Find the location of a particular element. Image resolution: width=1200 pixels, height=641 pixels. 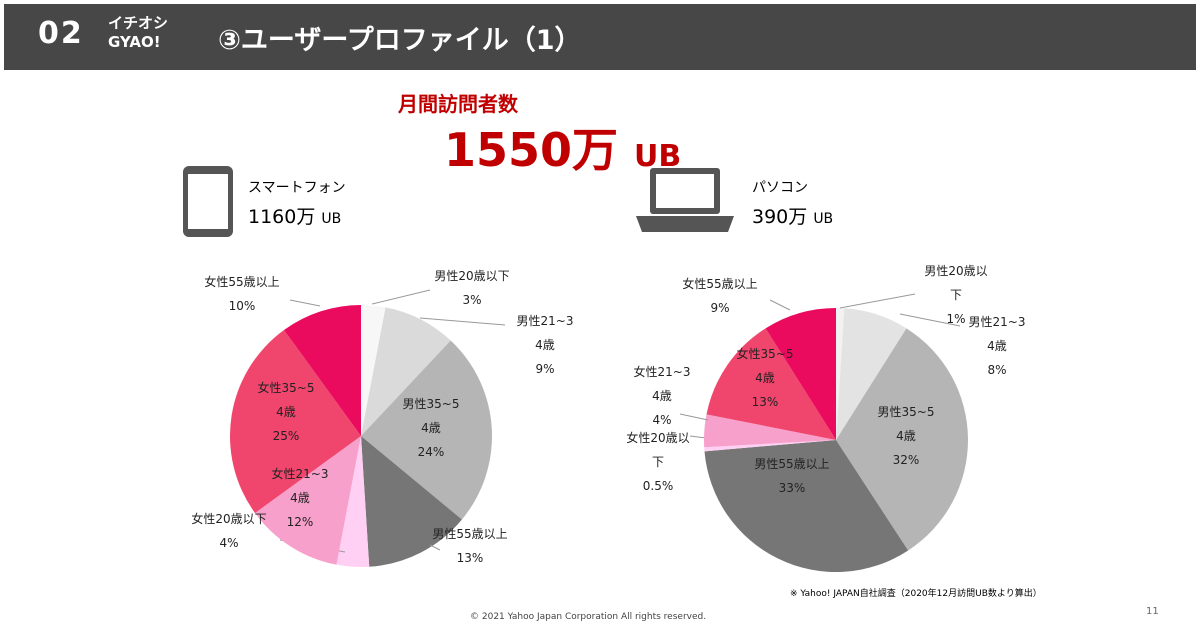

slice-value: 12% is located at coordinates (300, 522).